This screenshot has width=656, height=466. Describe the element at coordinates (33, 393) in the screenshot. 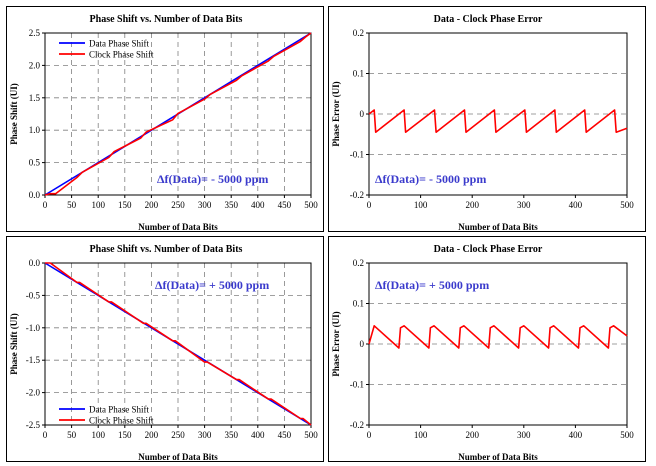

I see `y-tick-label: -2.0` at that location.